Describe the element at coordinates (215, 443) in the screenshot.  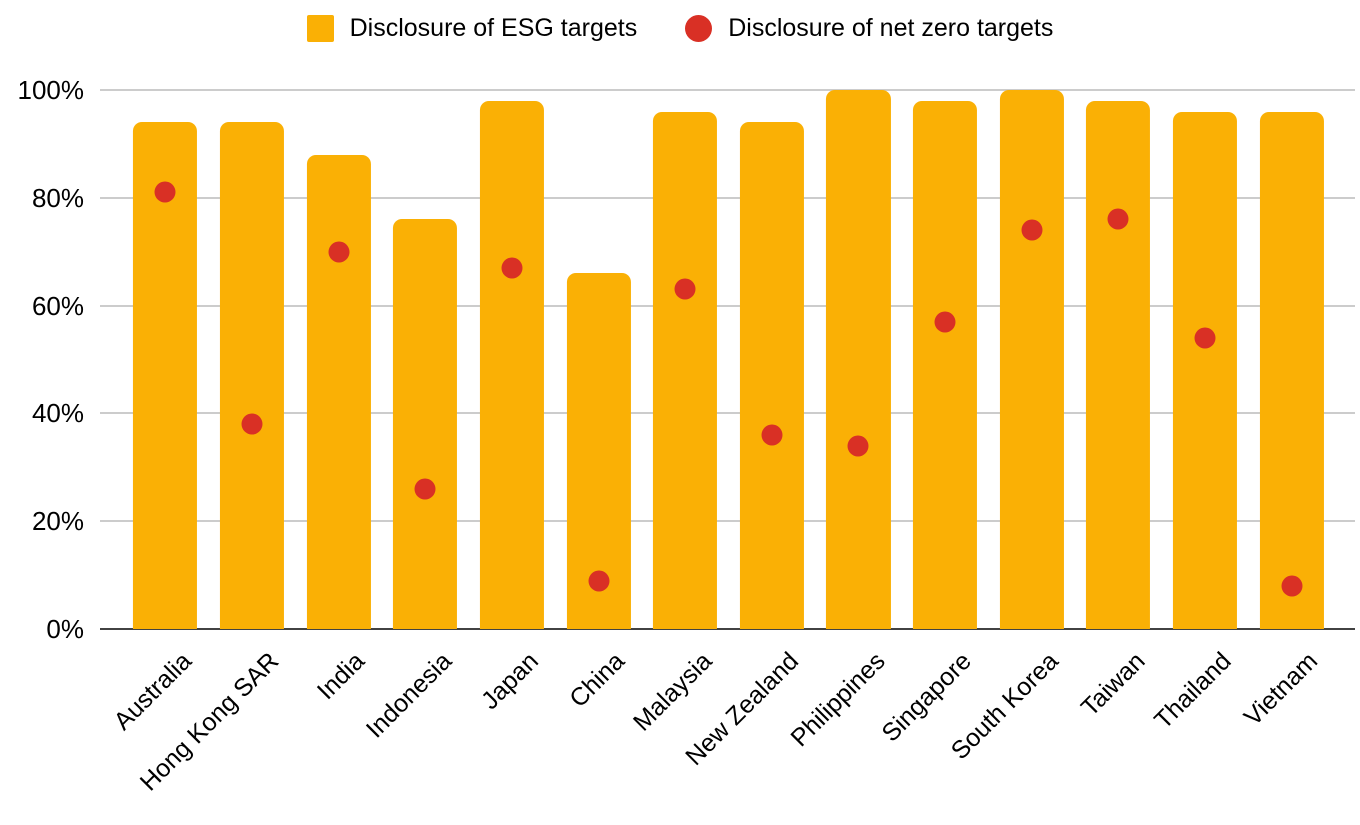
I see `category-column: Hong Kong SAR` at that location.